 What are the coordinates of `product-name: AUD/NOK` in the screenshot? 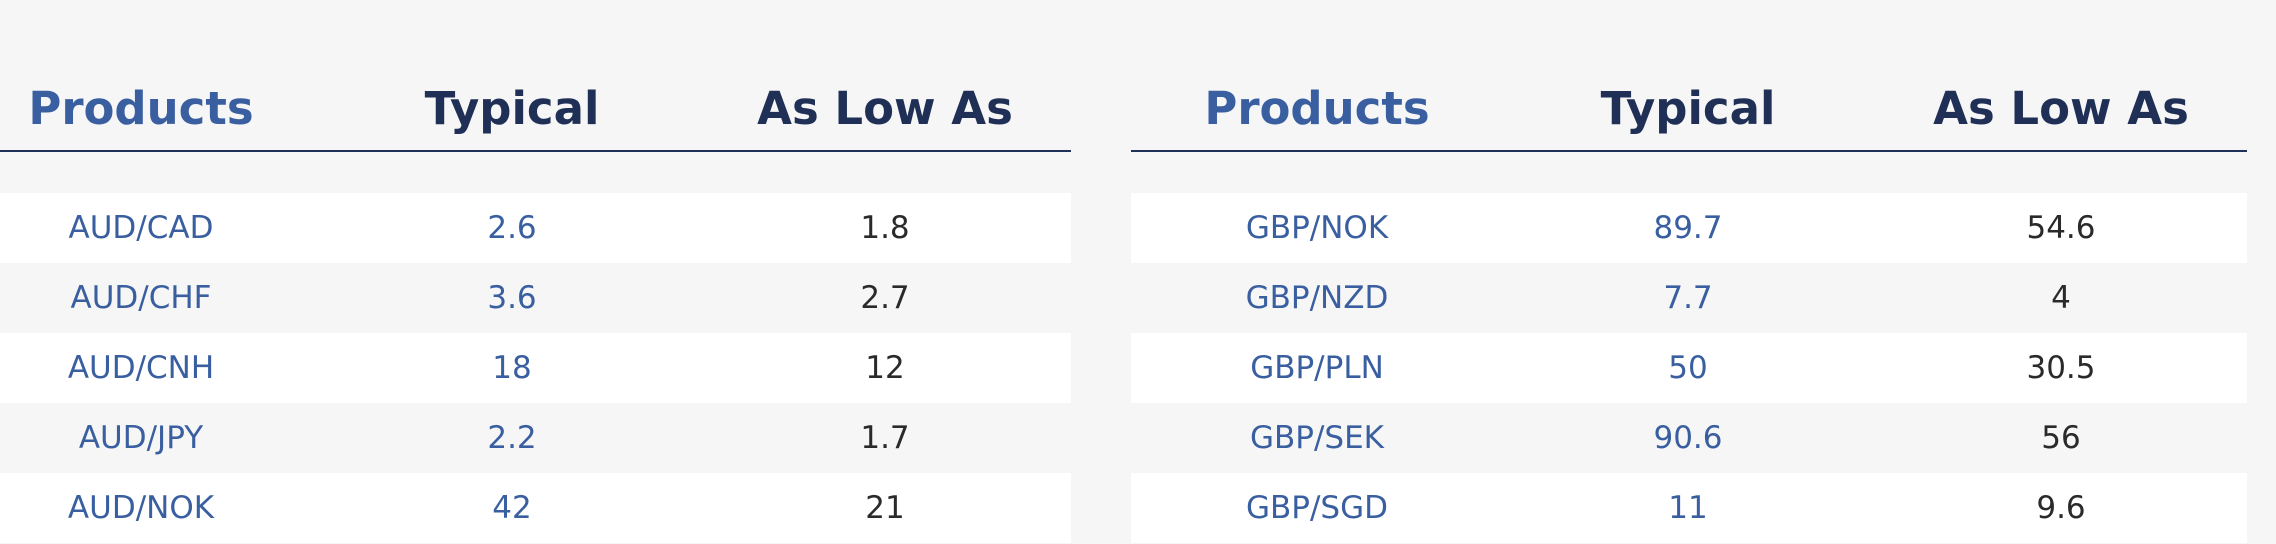 It's located at (141, 508).